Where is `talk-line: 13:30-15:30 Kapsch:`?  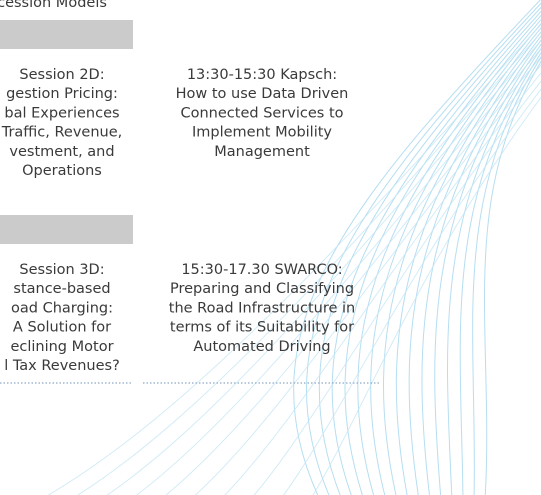 talk-line: 13:30-15:30 Kapsch: is located at coordinates (262, 75).